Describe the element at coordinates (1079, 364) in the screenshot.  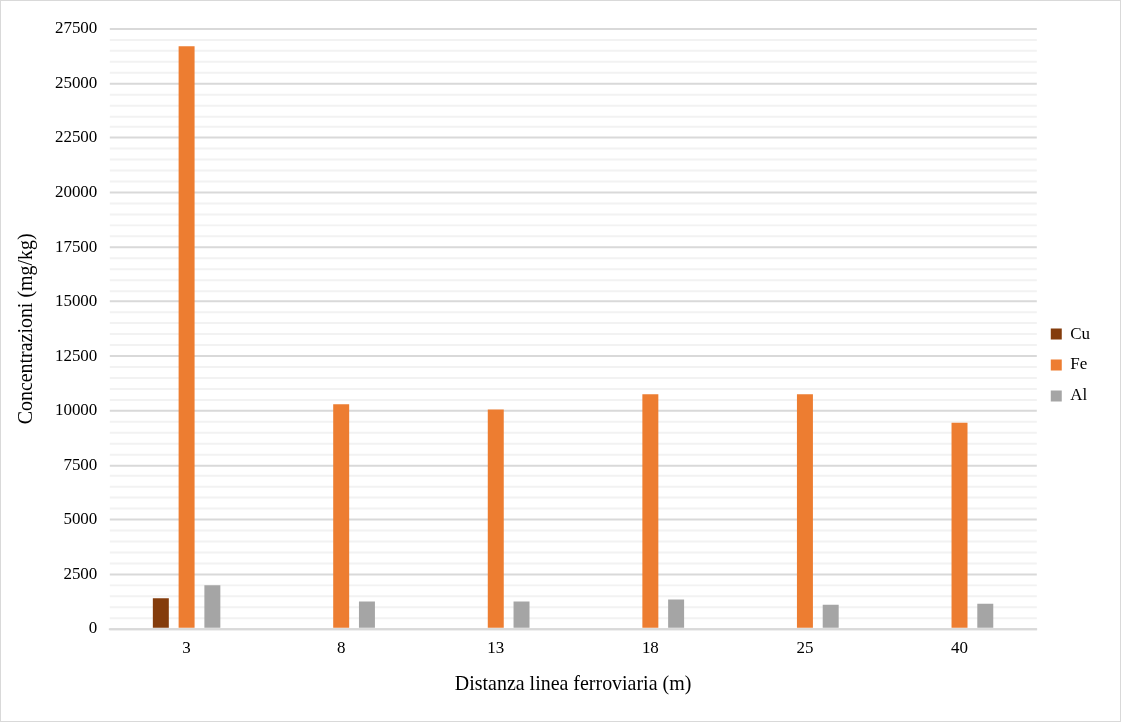
I see `legend-label: Fe` at that location.